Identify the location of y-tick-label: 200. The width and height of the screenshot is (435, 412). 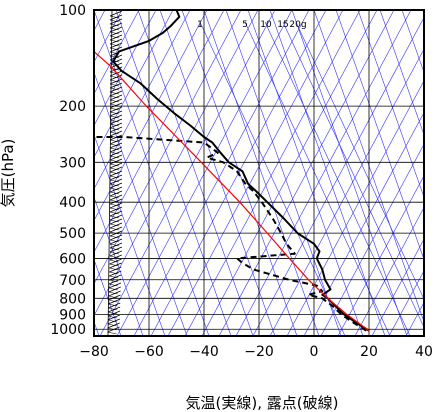
(72, 107).